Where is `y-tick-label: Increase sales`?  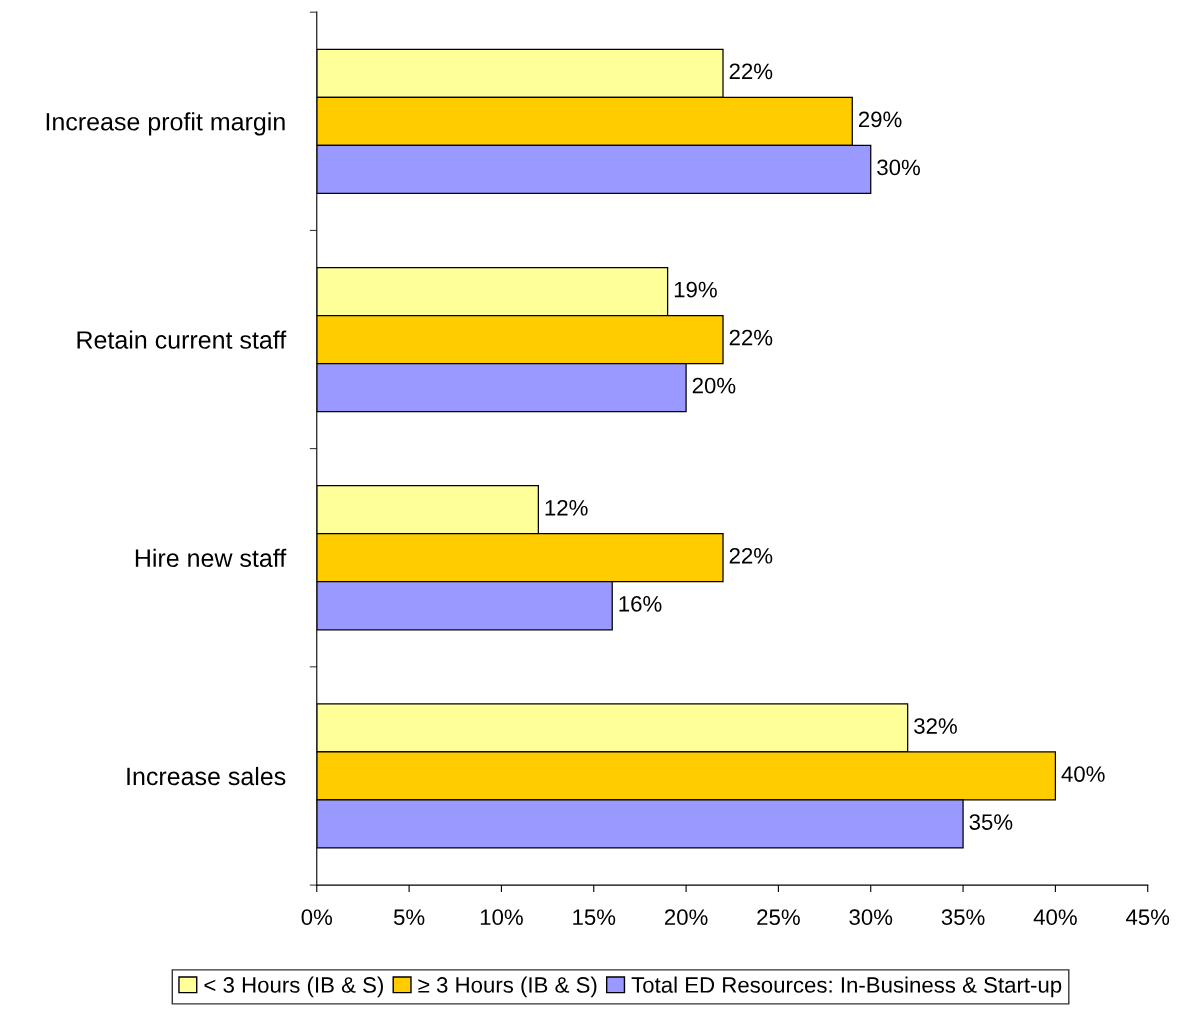 y-tick-label: Increase sales is located at coordinates (206, 776).